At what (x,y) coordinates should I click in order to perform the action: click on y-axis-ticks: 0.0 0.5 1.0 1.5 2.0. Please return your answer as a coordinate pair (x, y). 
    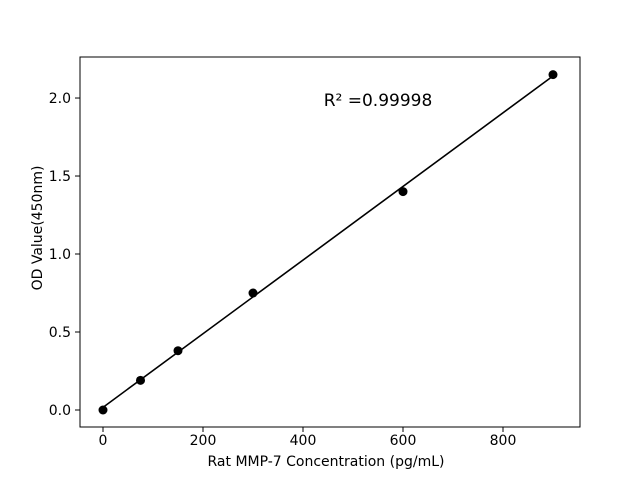
    Looking at the image, I should click on (64, 255).